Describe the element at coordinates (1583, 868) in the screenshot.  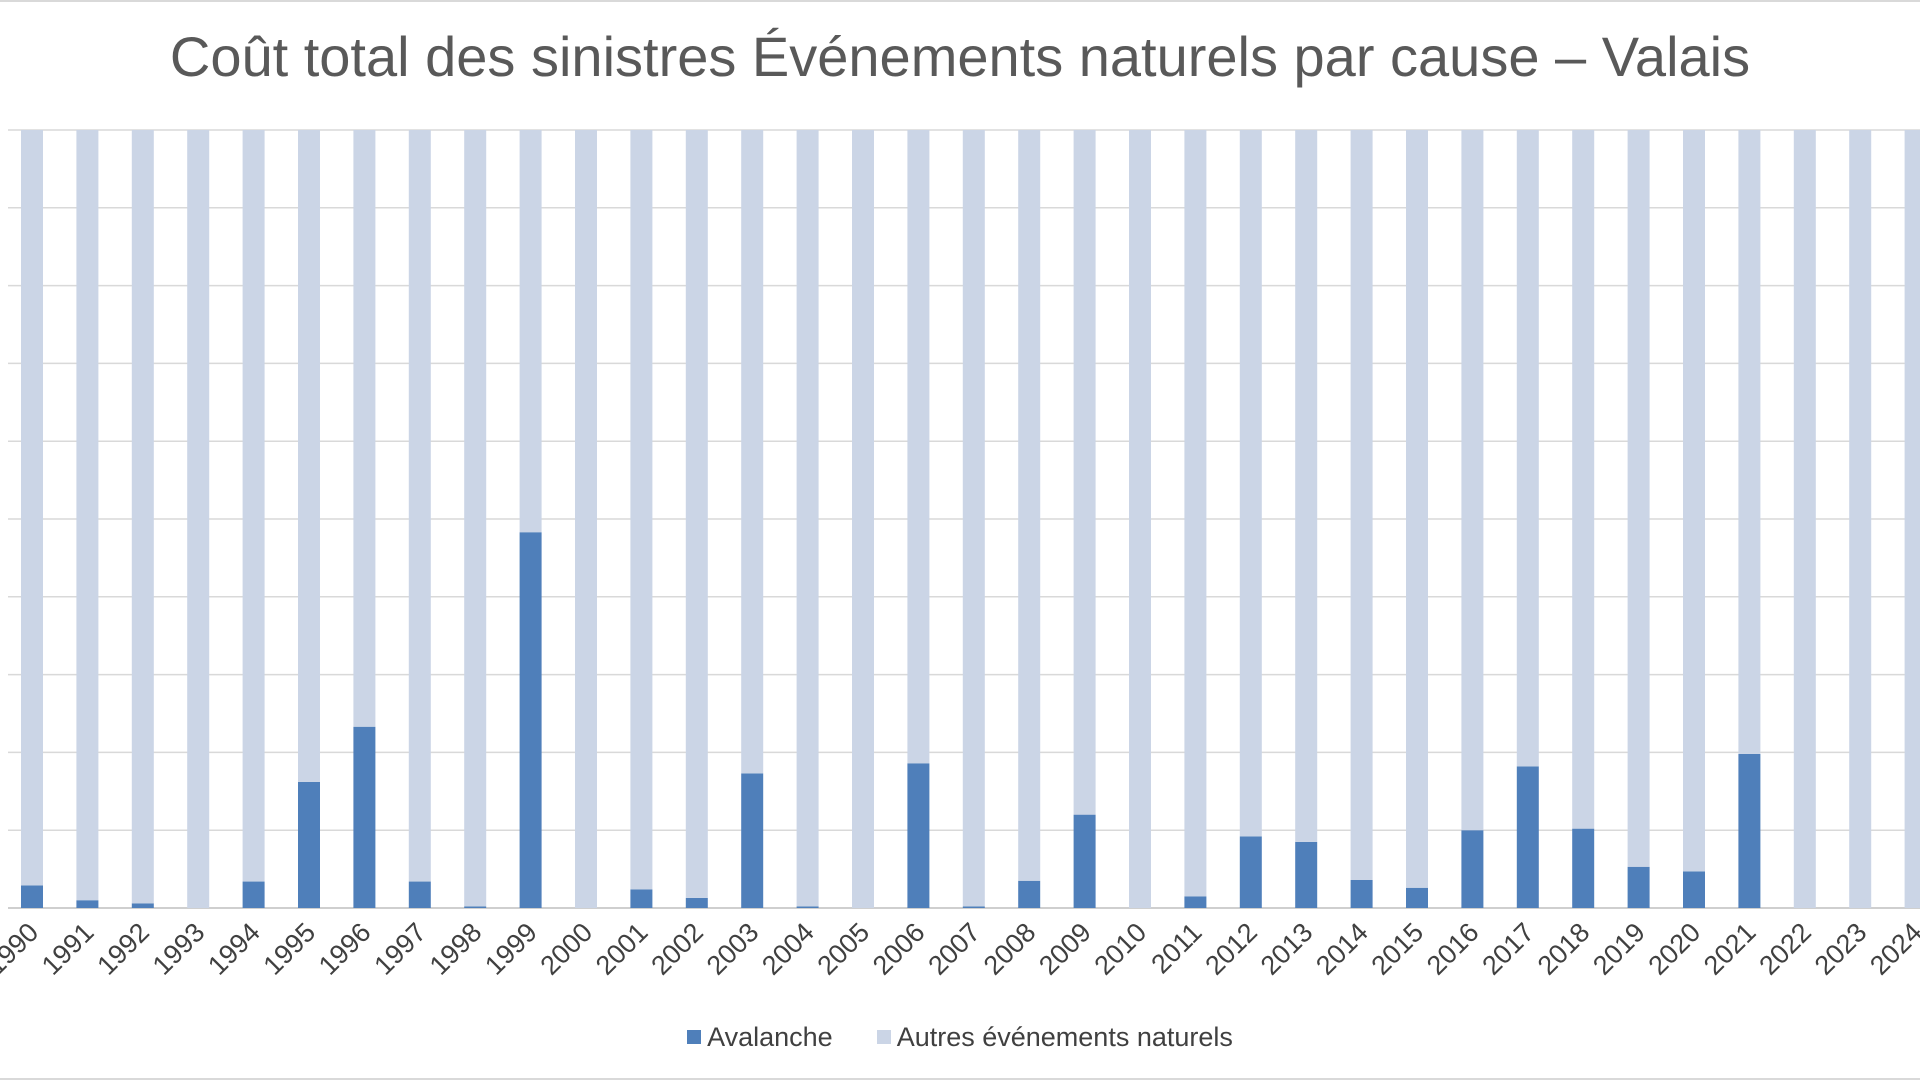
I see `bar-avalanche-2018` at that location.